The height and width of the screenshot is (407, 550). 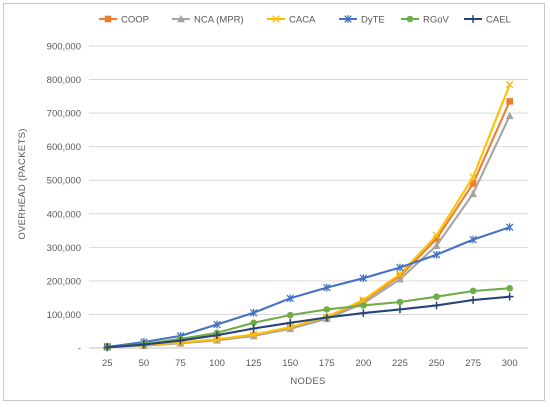 What do you see at coordinates (64, 147) in the screenshot?
I see `y-tick-label: 600,000` at bounding box center [64, 147].